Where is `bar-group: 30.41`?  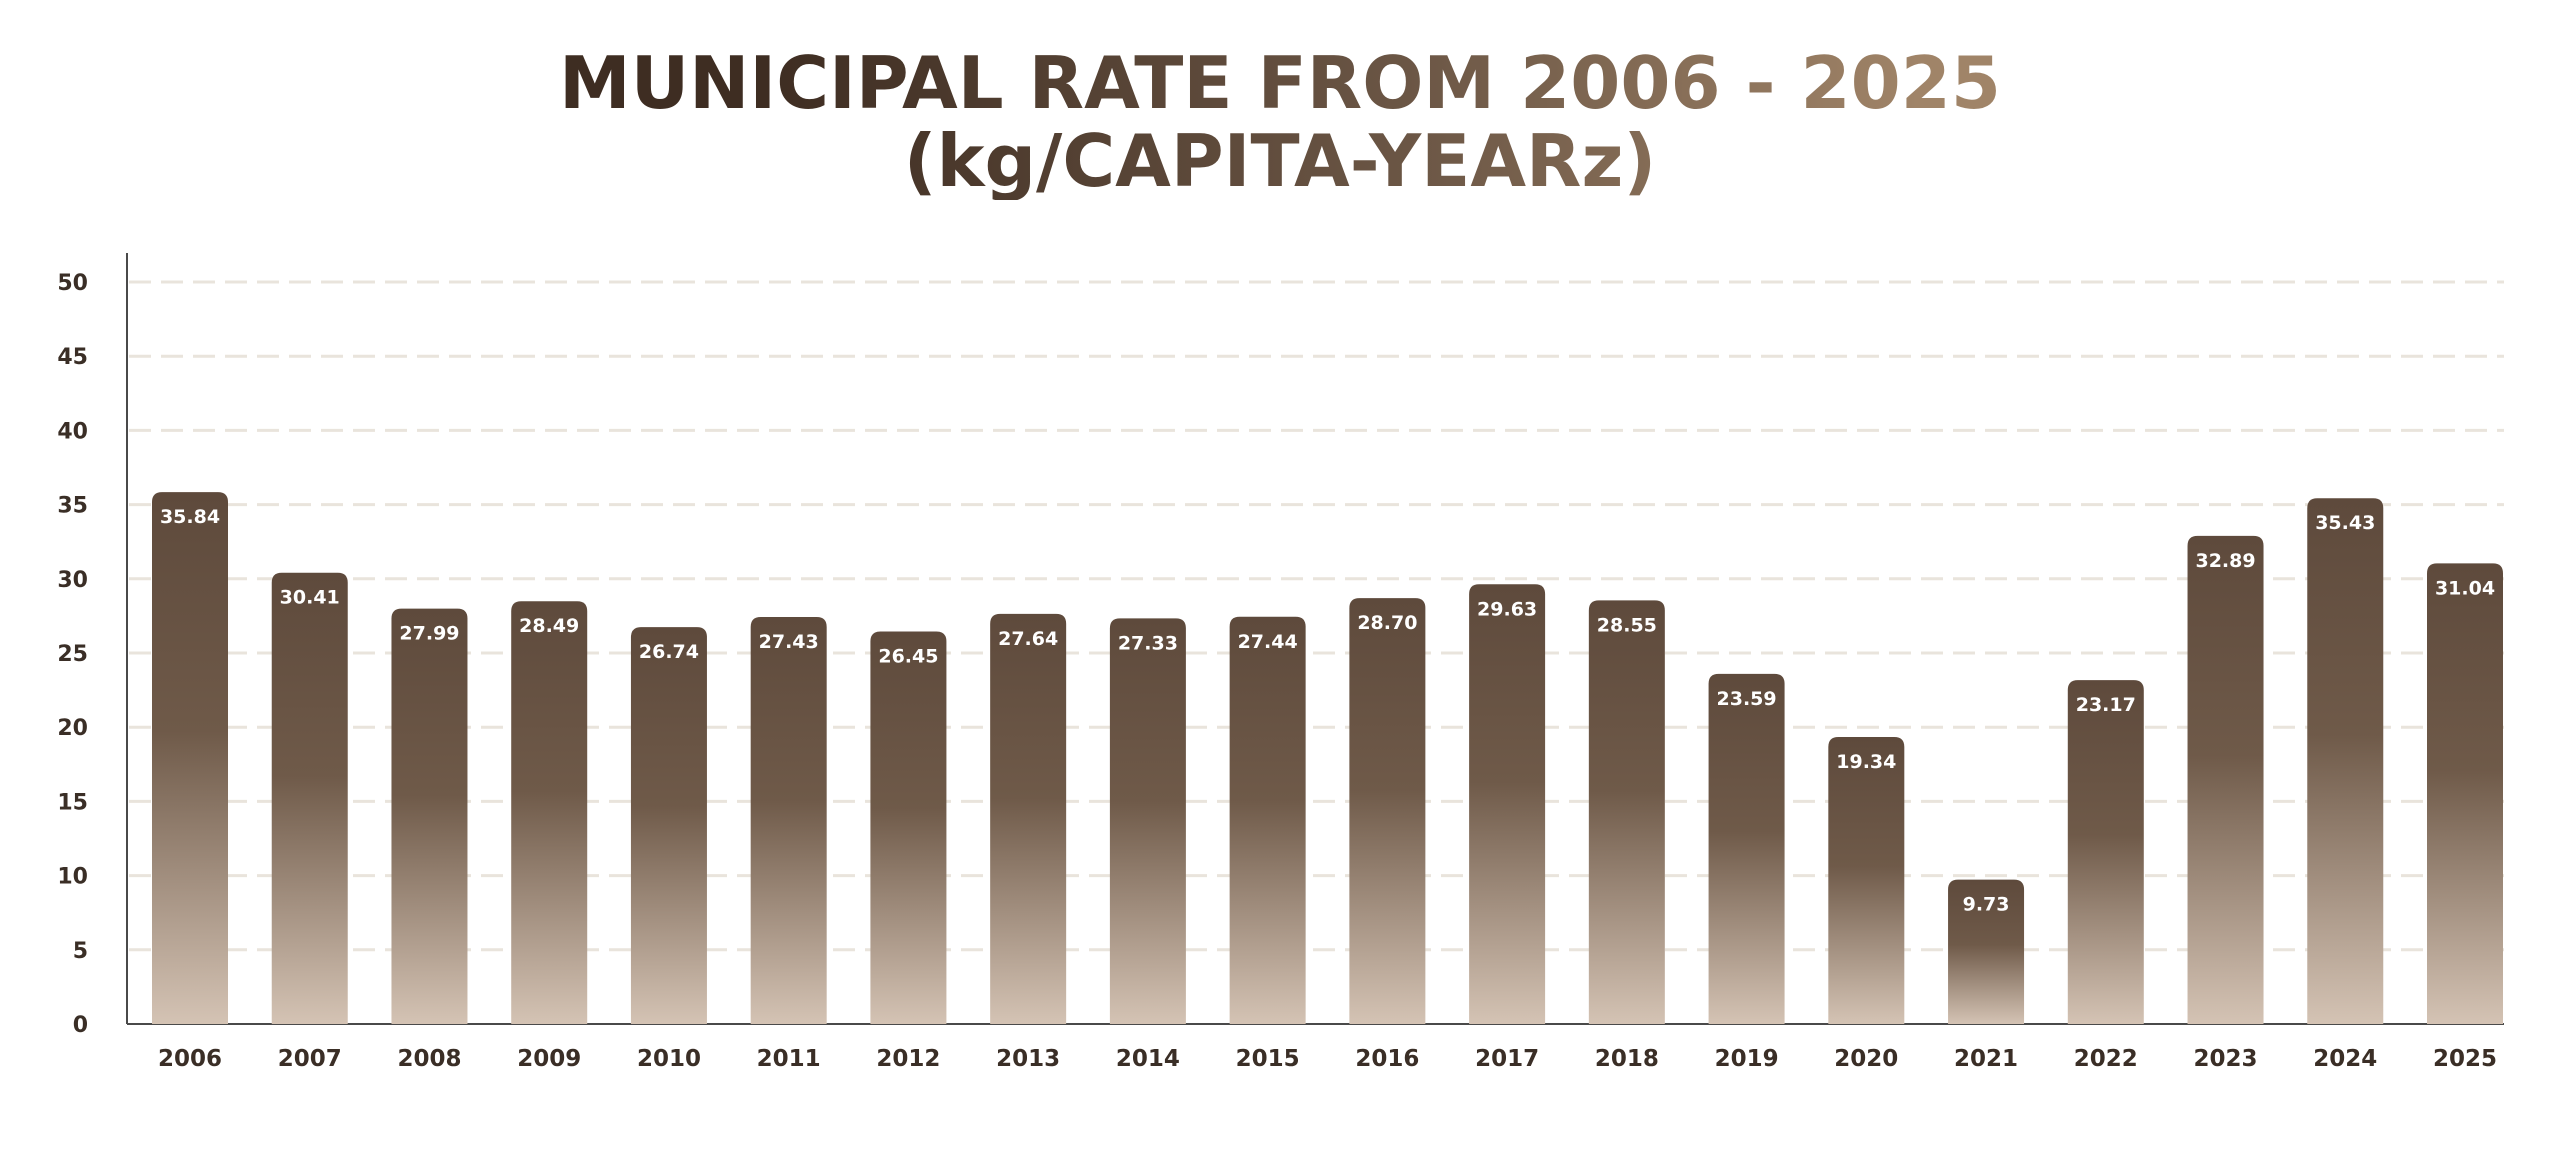 bar-group: 30.41 is located at coordinates (309, 798).